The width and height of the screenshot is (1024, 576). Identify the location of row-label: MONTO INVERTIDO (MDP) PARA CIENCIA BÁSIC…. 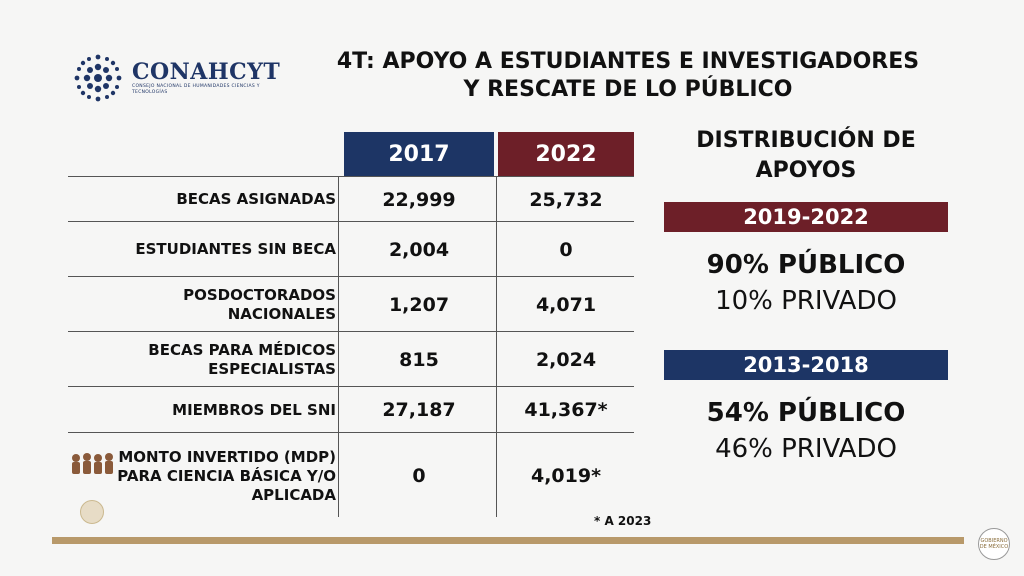
(226, 475).